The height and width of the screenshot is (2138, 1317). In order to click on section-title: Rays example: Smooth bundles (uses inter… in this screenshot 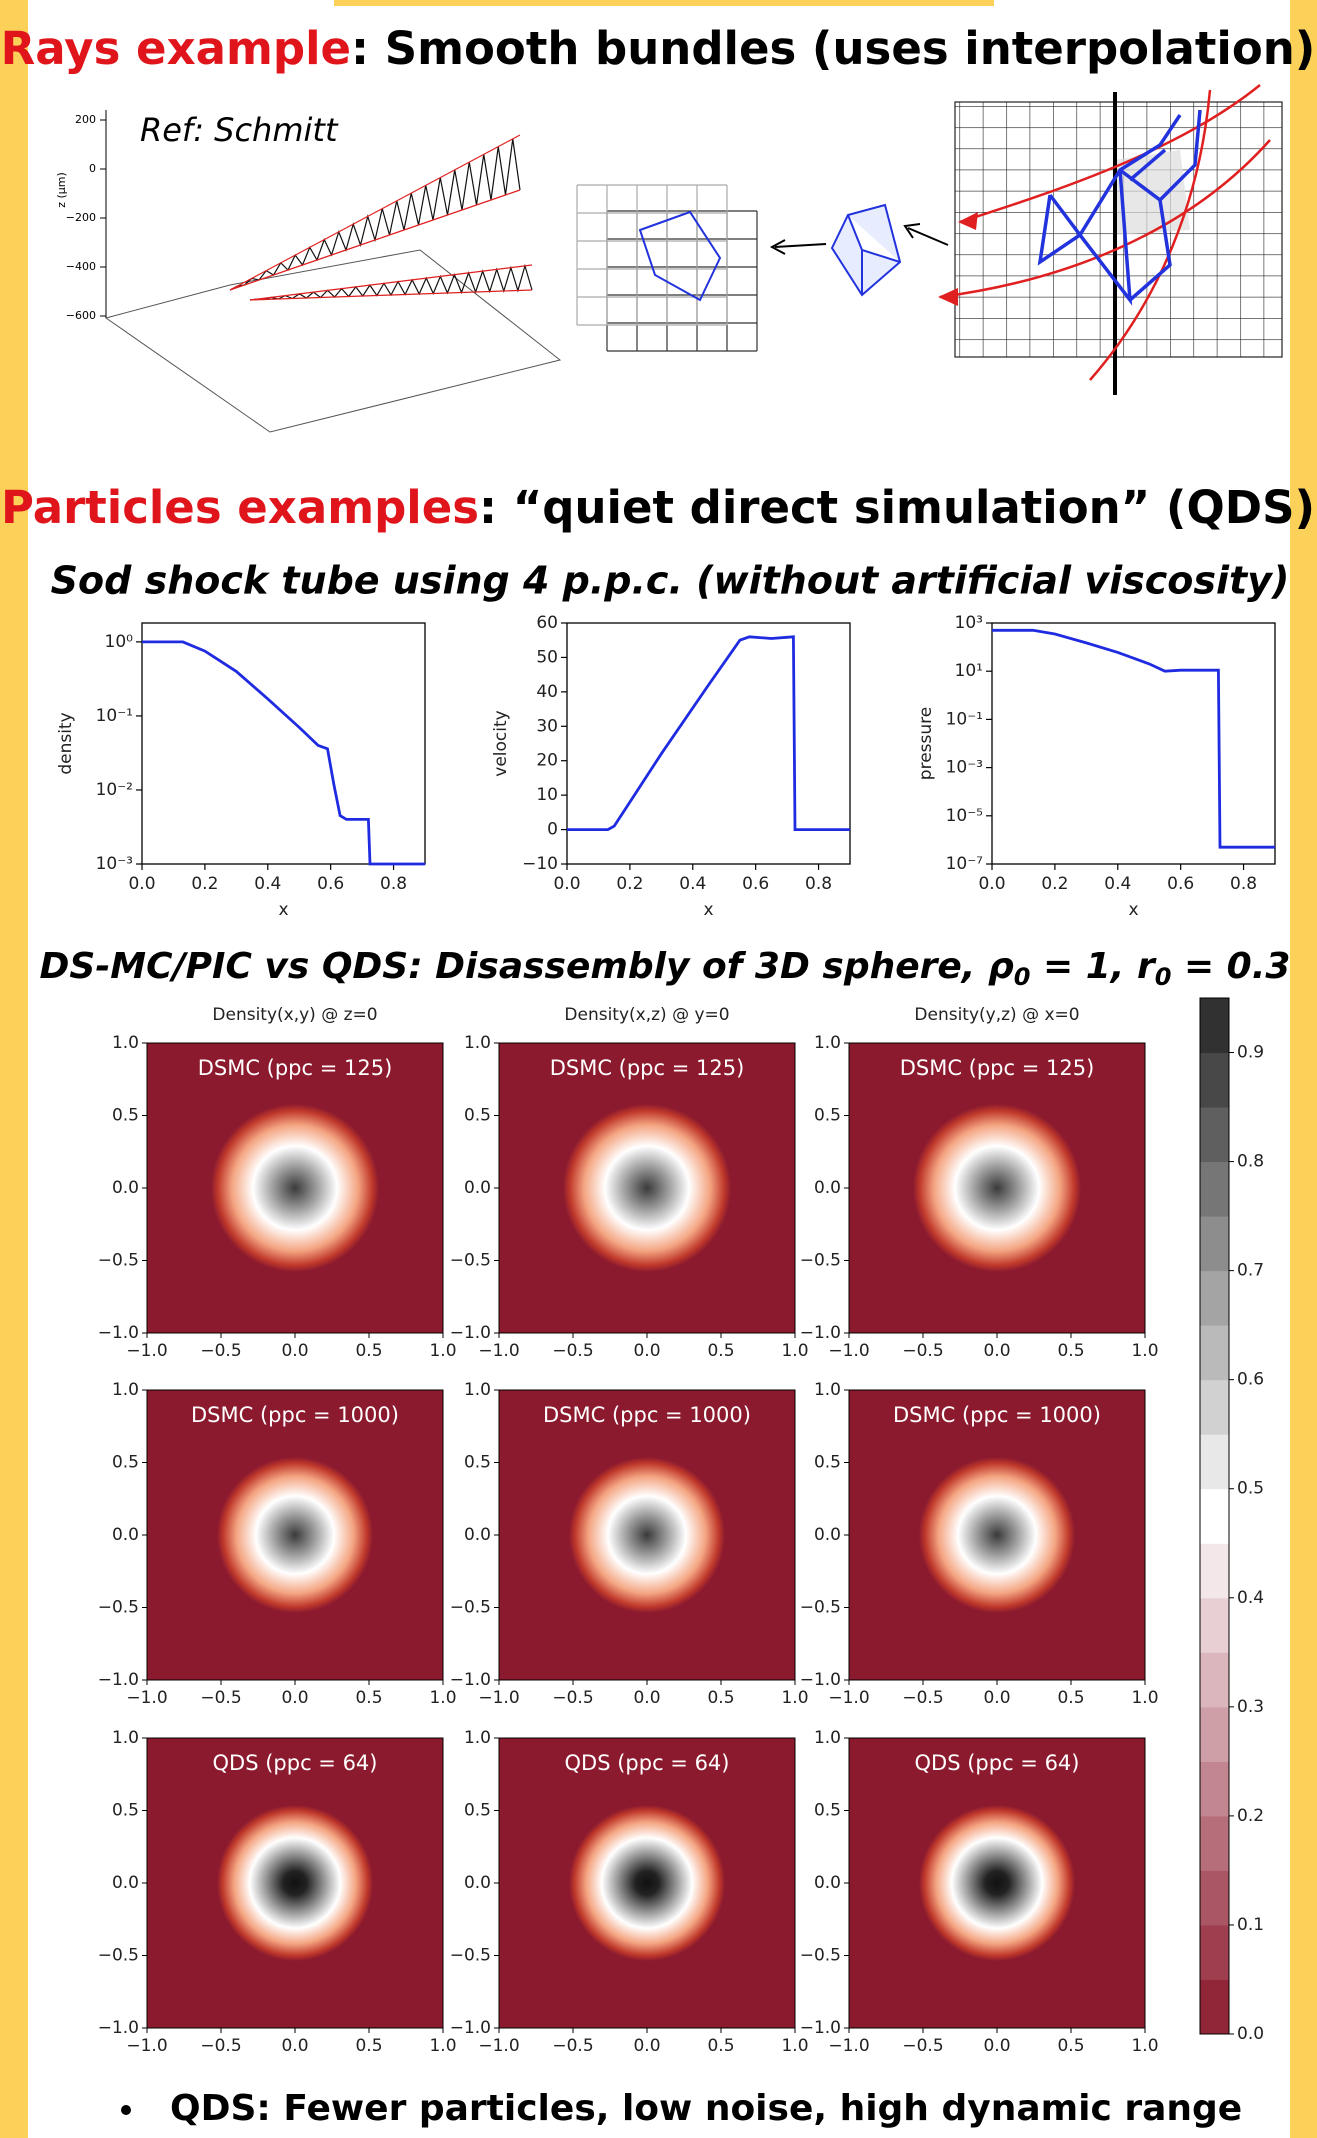, I will do `click(658, 48)`.